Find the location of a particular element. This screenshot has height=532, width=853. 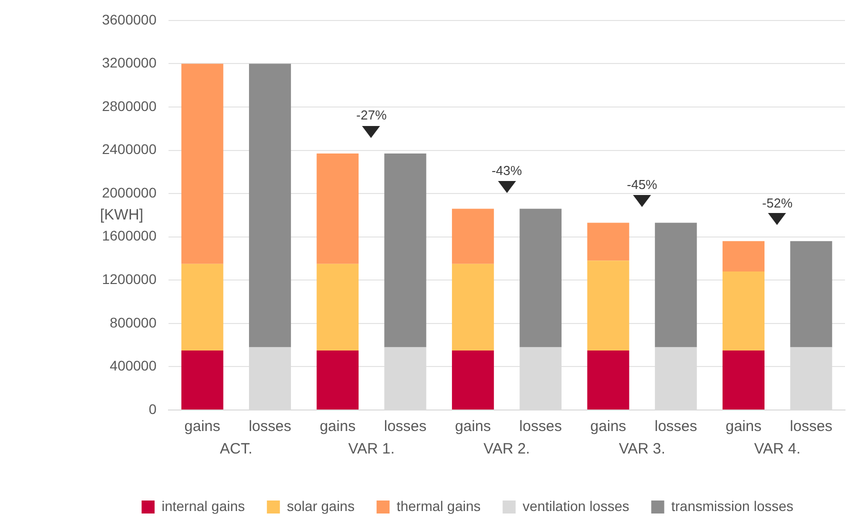

y-tick-label: 1600000 is located at coordinates (129, 236).